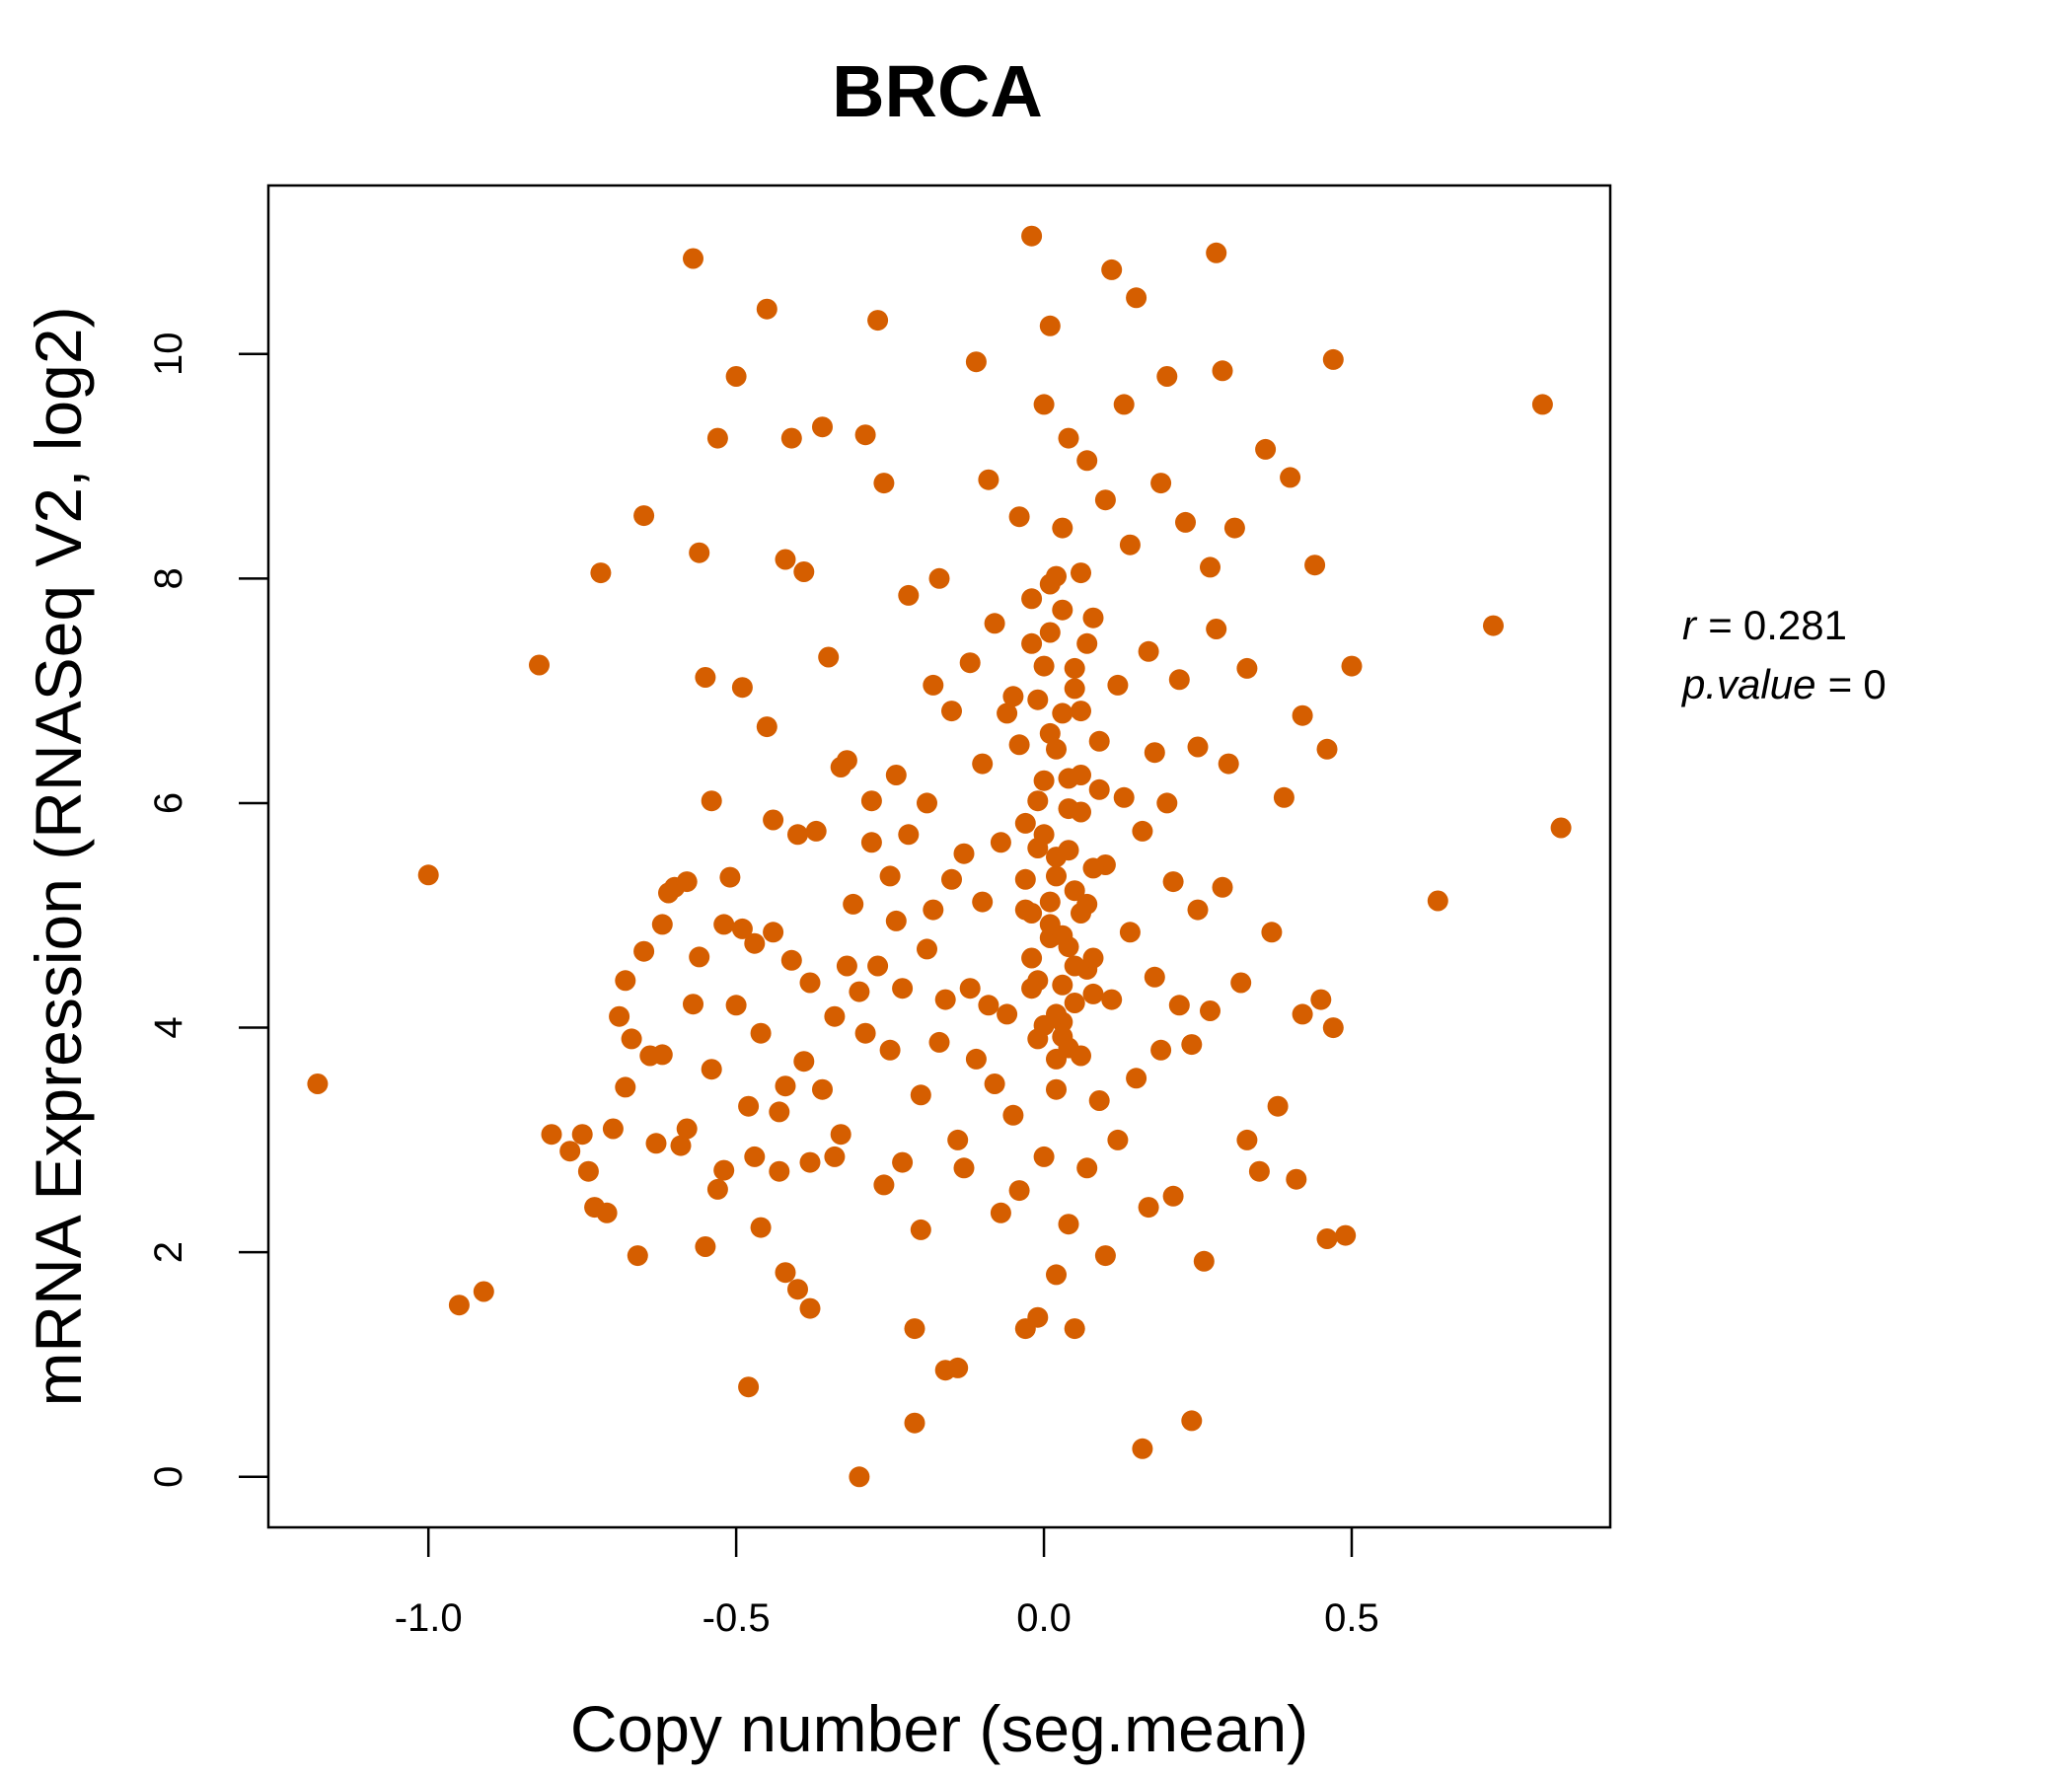  What do you see at coordinates (1748, 684) in the screenshot?
I see `p-label: p.value` at bounding box center [1748, 684].